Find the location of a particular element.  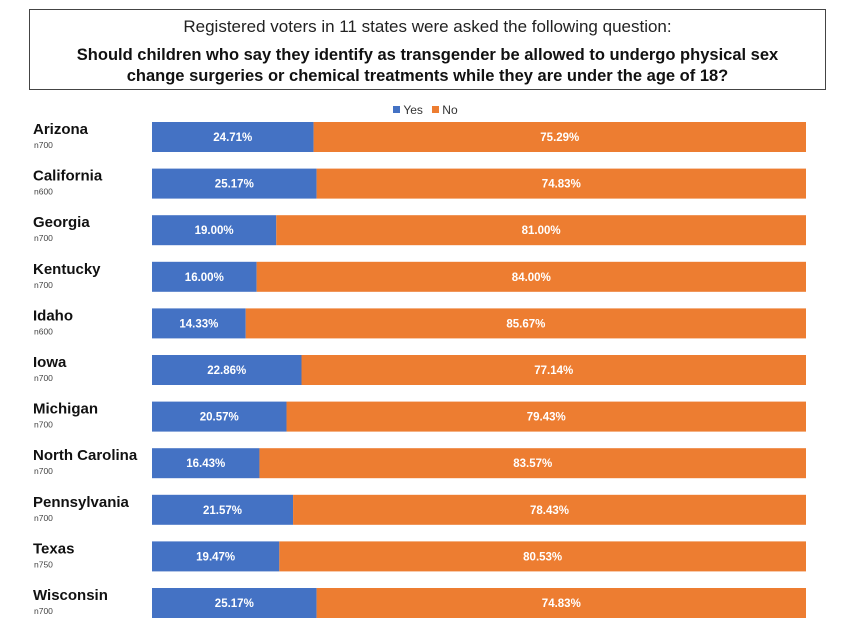

data-label-yes-iowa: 22.86% is located at coordinates (226, 371).